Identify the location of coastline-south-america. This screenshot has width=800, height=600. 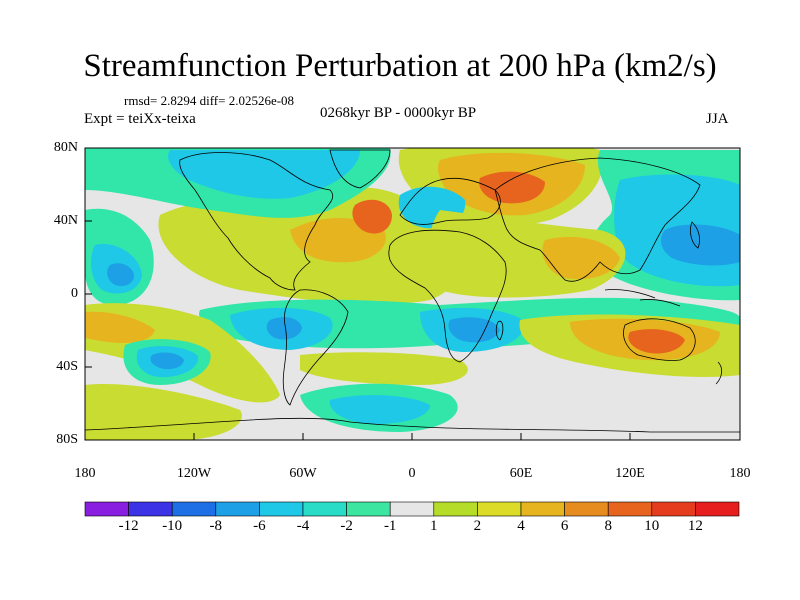
(315, 347).